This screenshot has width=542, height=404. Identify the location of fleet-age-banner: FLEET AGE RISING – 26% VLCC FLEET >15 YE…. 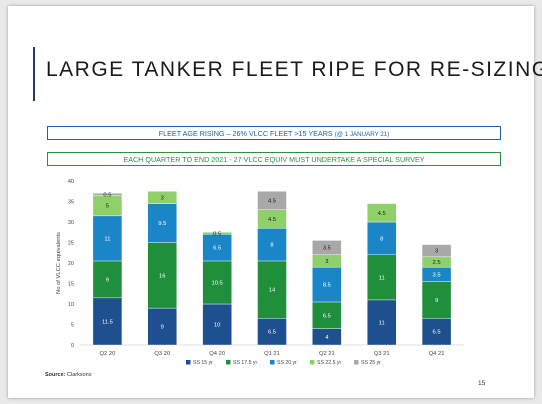
(274, 133).